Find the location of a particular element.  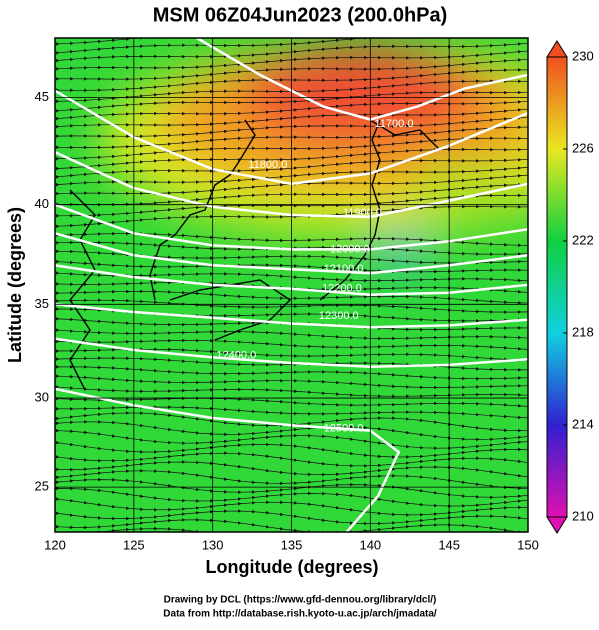

contour-label: 12200.0 is located at coordinates (342, 289).